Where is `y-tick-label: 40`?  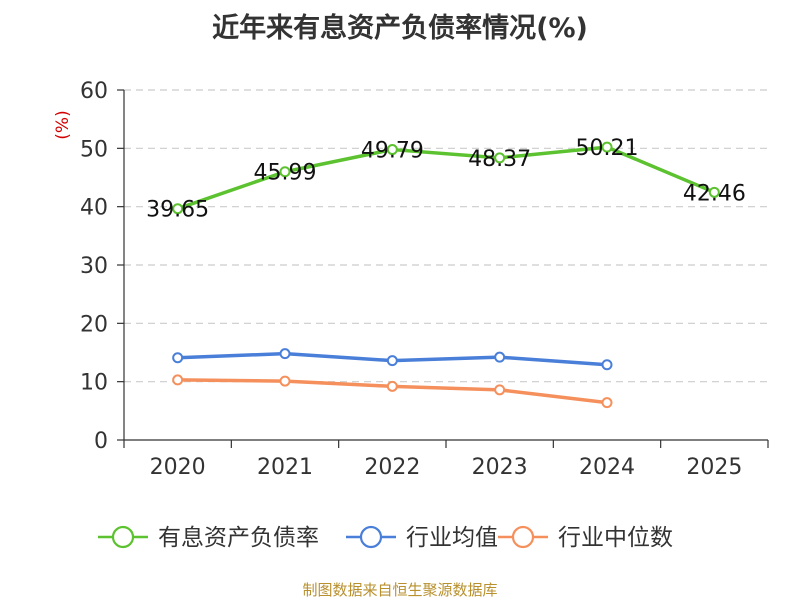 y-tick-label: 40 is located at coordinates (94, 208).